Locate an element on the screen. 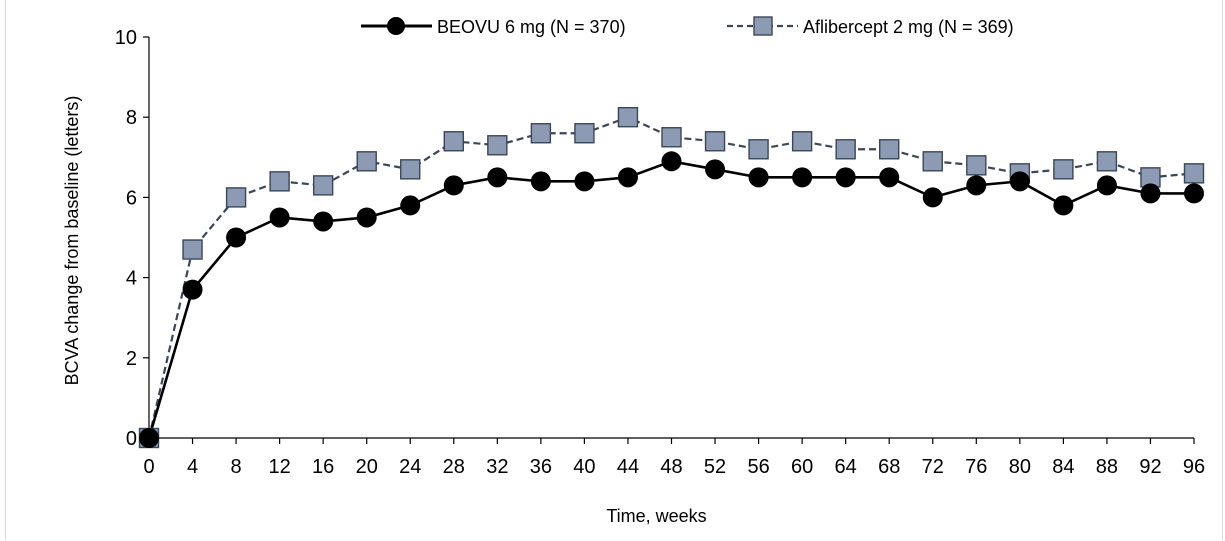 The height and width of the screenshot is (541, 1225). y-tick-label: 10 is located at coordinates (126, 38).